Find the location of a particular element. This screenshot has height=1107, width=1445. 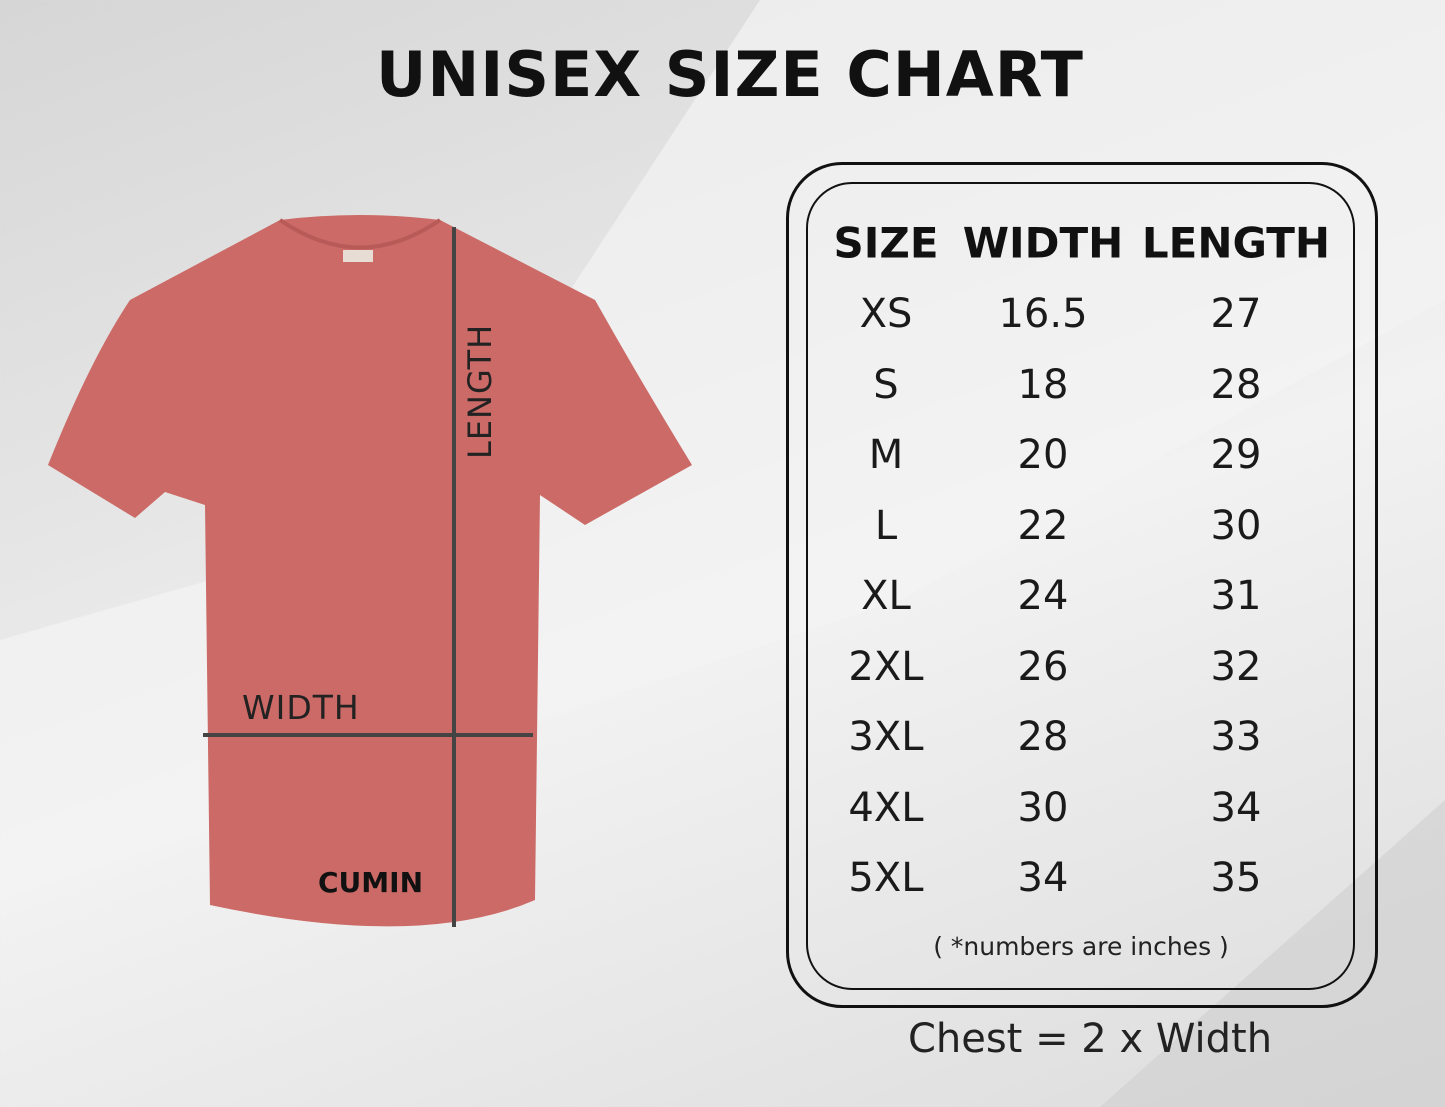

cell-length: 34 is located at coordinates (1236, 807).